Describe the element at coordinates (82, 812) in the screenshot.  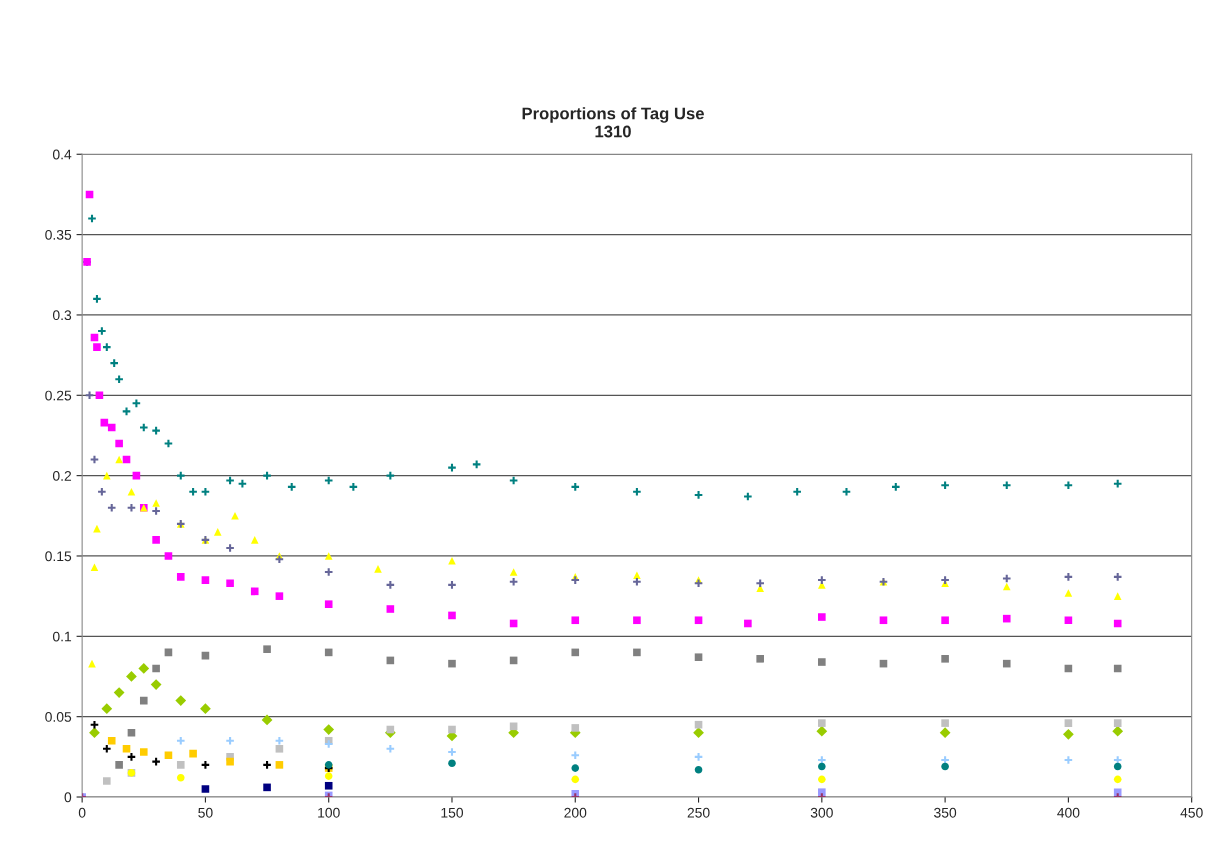
I see `x-tick-label: 0` at that location.